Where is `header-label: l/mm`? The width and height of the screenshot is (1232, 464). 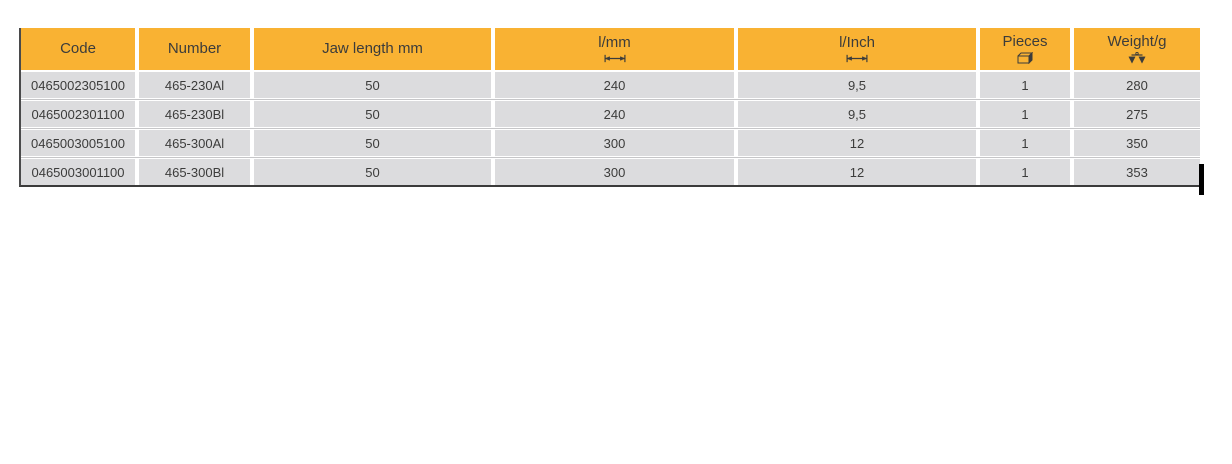 header-label: l/mm is located at coordinates (614, 43).